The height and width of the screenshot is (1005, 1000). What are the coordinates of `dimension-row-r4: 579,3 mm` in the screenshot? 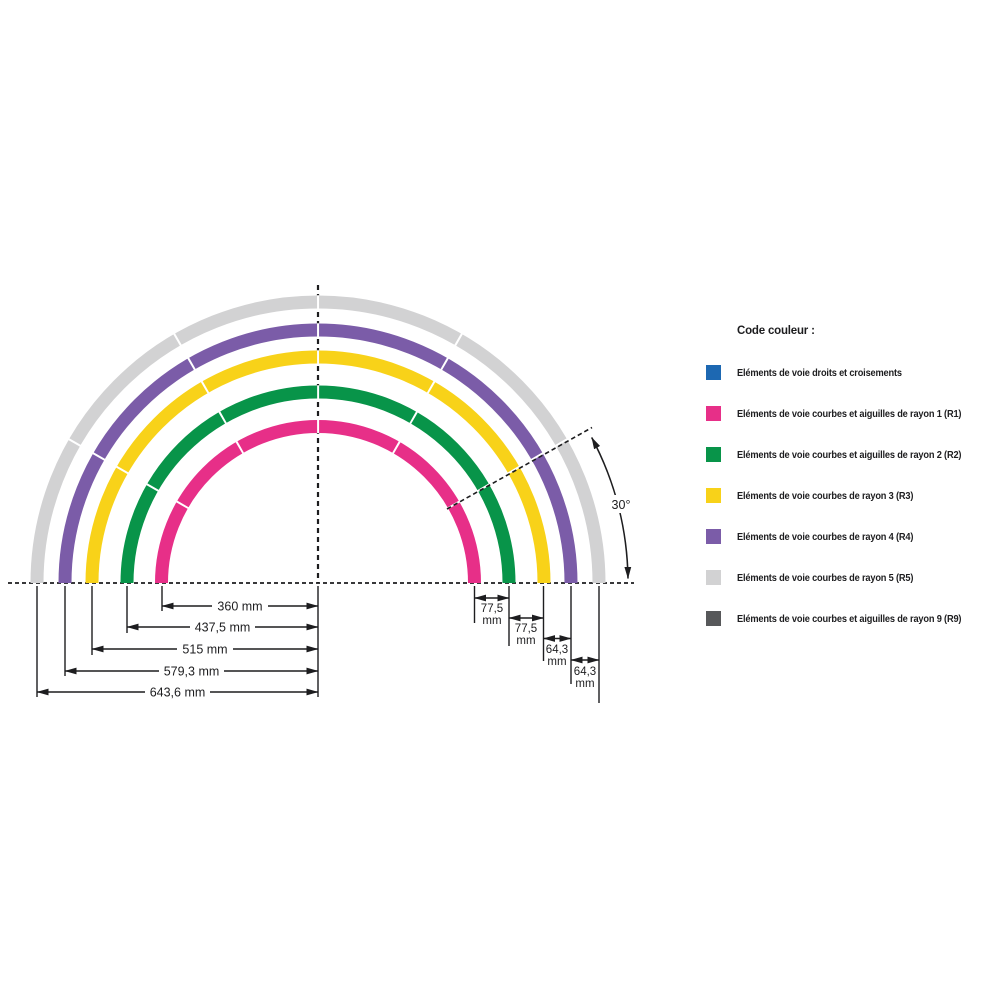 It's located at (191, 671).